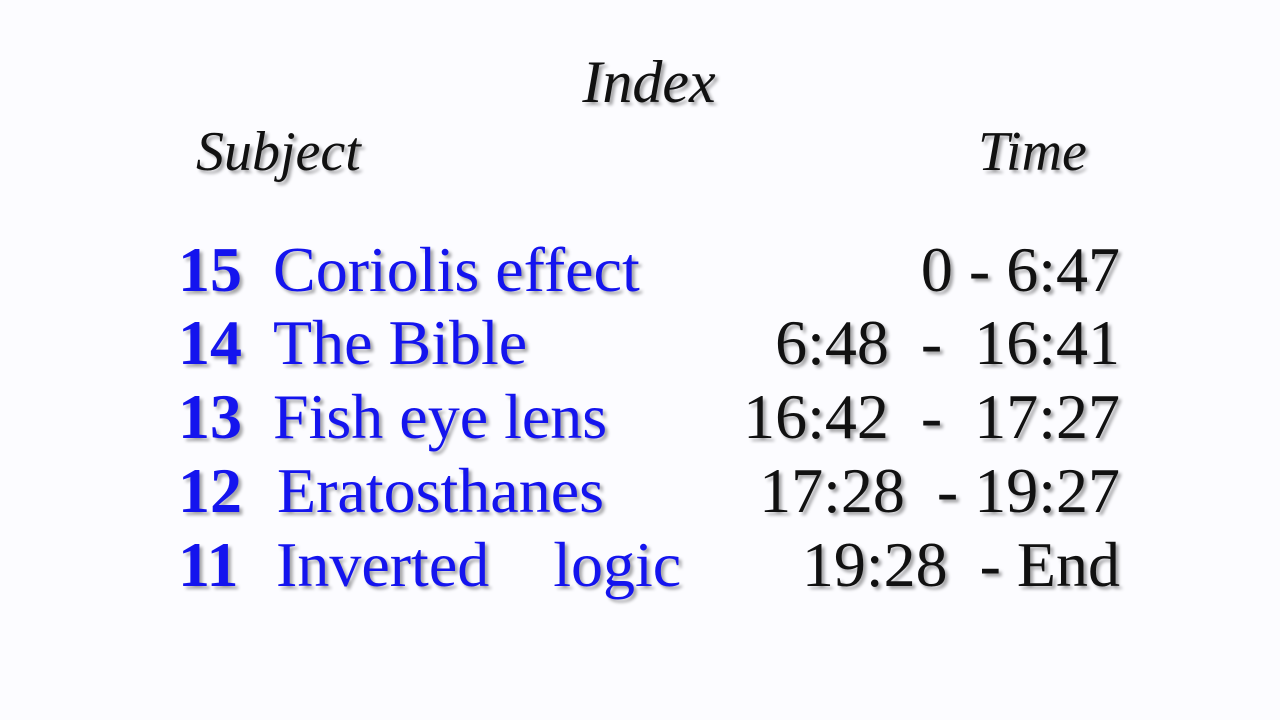 The width and height of the screenshot is (1280, 720). What do you see at coordinates (208, 564) in the screenshot?
I see `entry-number: 11` at bounding box center [208, 564].